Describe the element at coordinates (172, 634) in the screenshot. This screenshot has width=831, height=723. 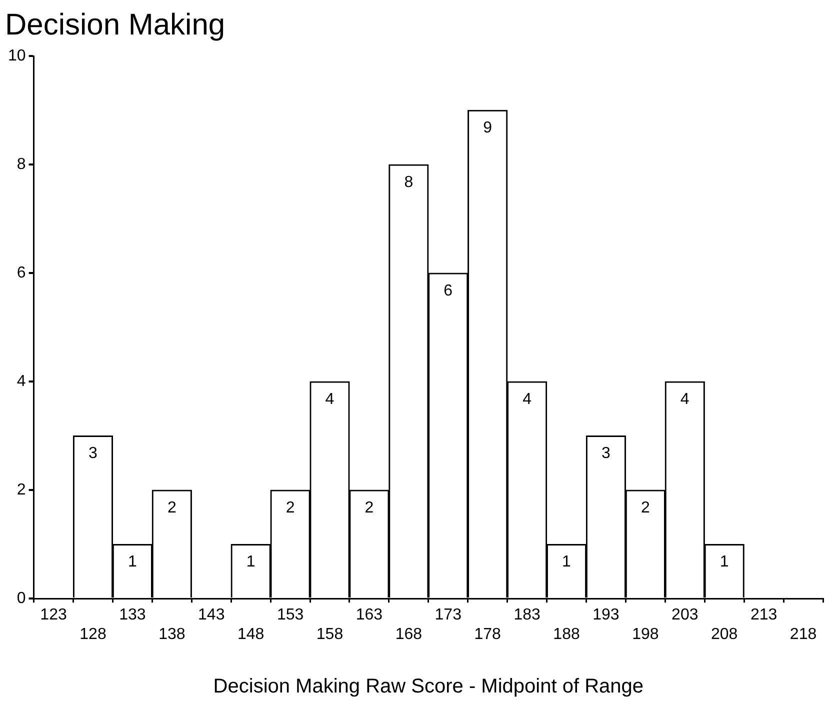
I see `x-tick-label: 138` at that location.